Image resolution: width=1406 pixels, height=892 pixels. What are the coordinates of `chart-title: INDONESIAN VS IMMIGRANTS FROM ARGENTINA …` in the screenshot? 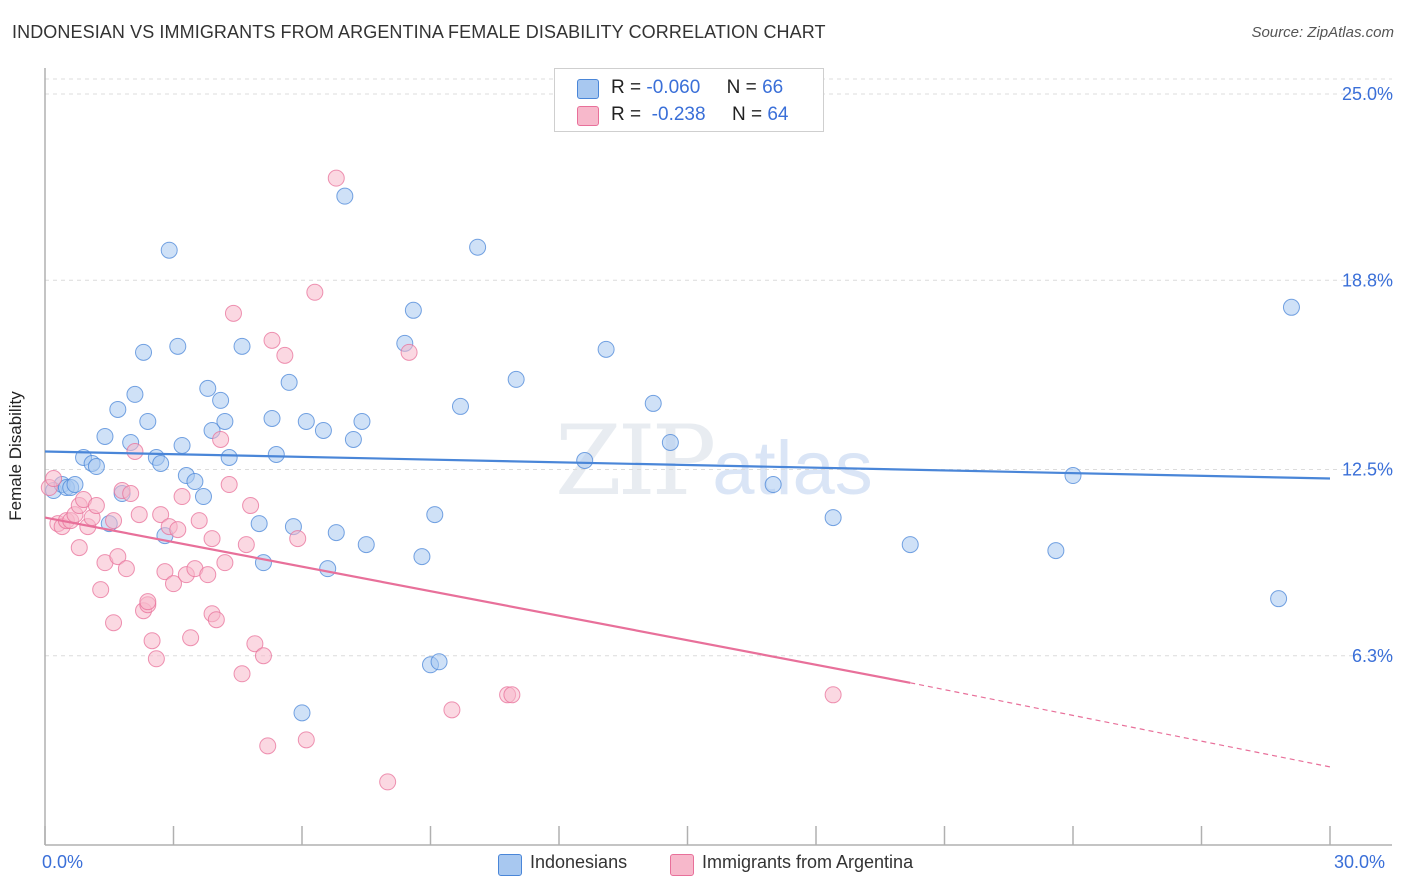 It's located at (419, 32).